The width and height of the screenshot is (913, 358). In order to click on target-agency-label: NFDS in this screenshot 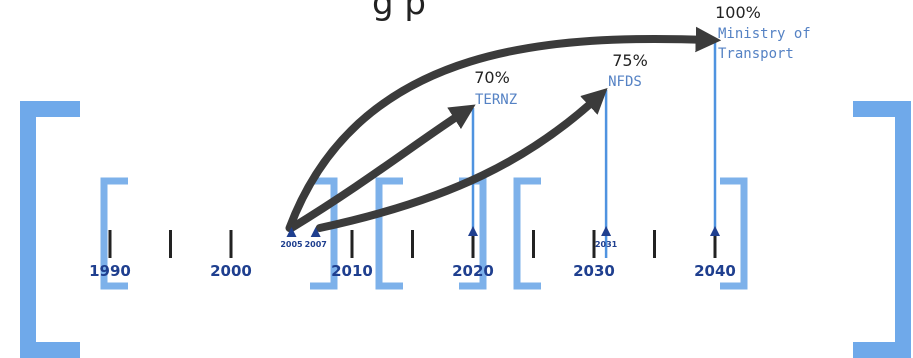, I will do `click(625, 82)`.